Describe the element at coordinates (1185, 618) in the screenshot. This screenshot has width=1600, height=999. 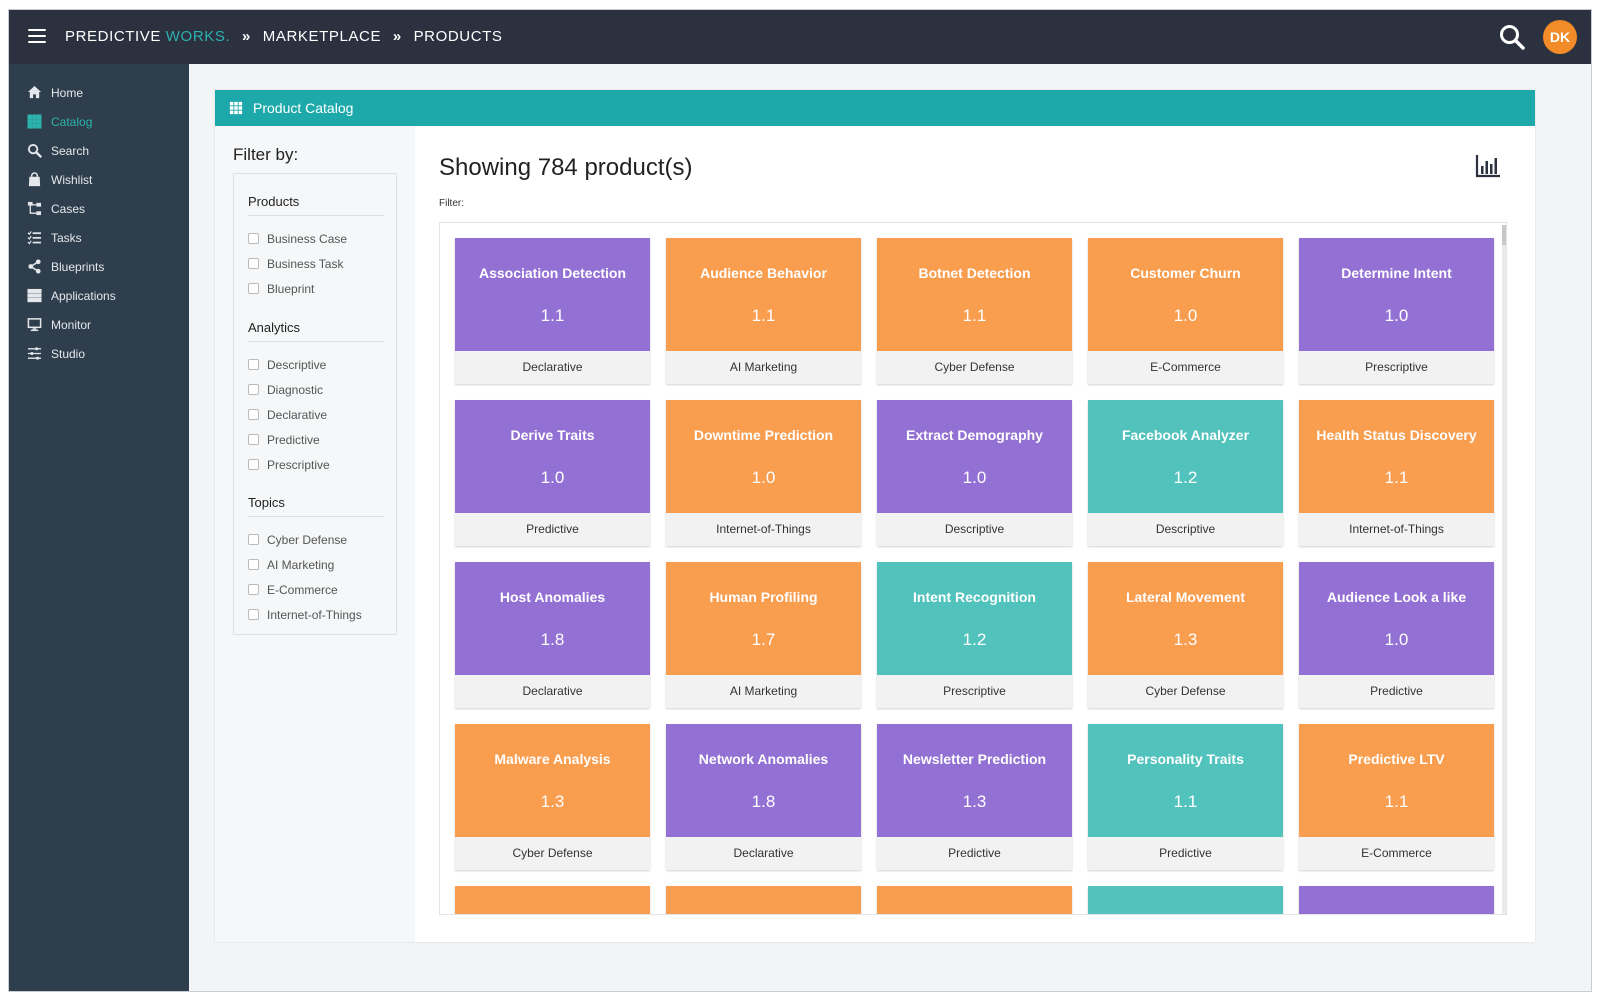
I see `product-tile-header: Lateral Movement 1.3` at that location.